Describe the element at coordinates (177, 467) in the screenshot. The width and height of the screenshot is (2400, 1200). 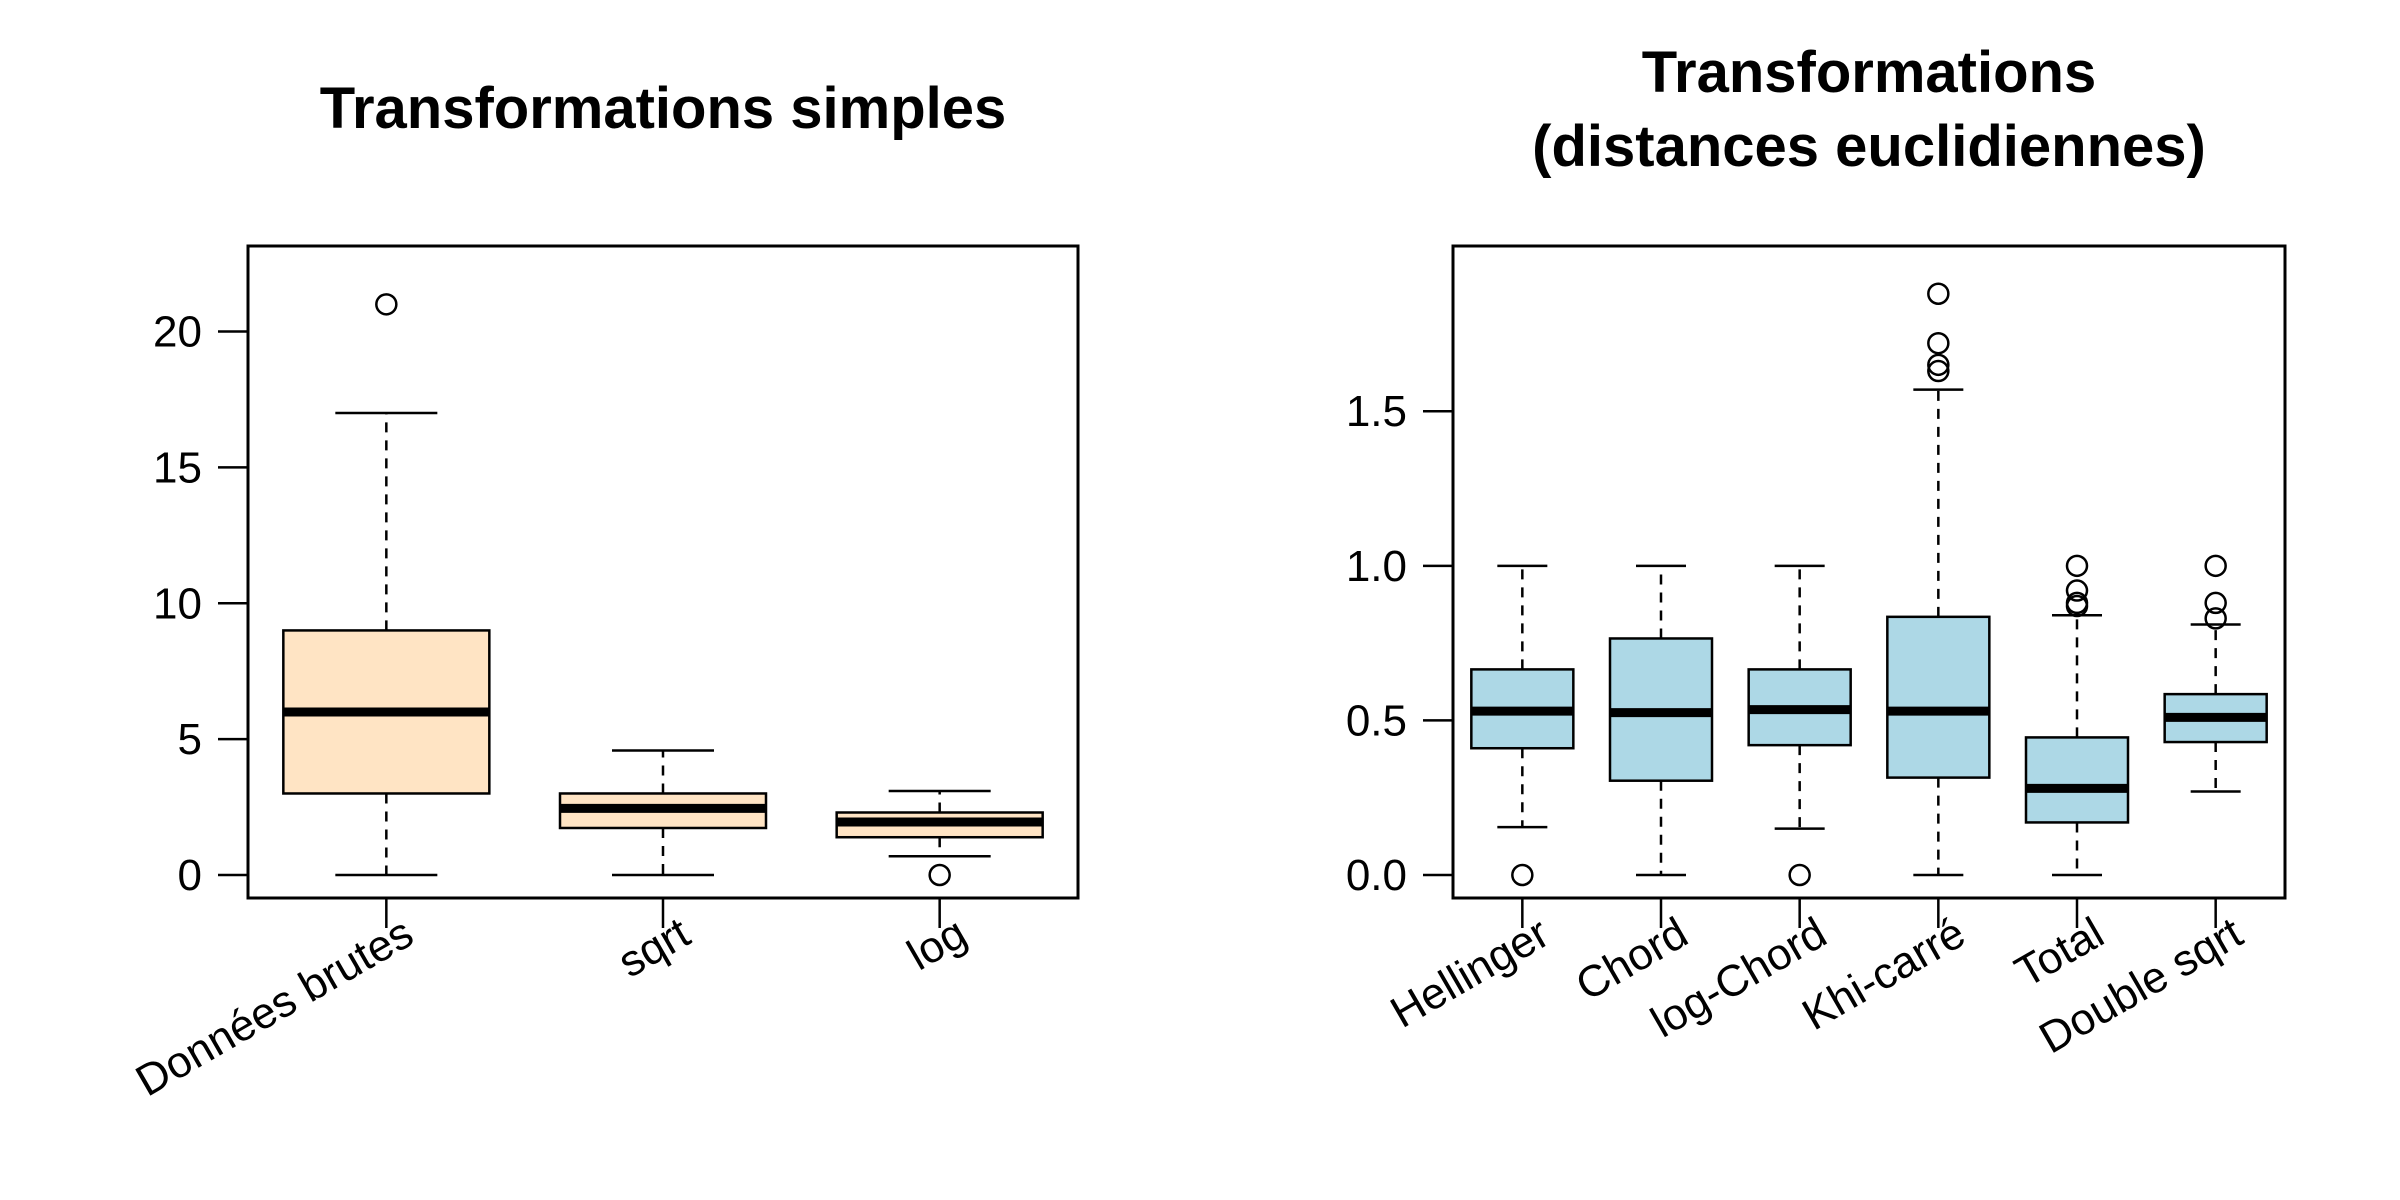
I see `y-tick-label: 15` at that location.